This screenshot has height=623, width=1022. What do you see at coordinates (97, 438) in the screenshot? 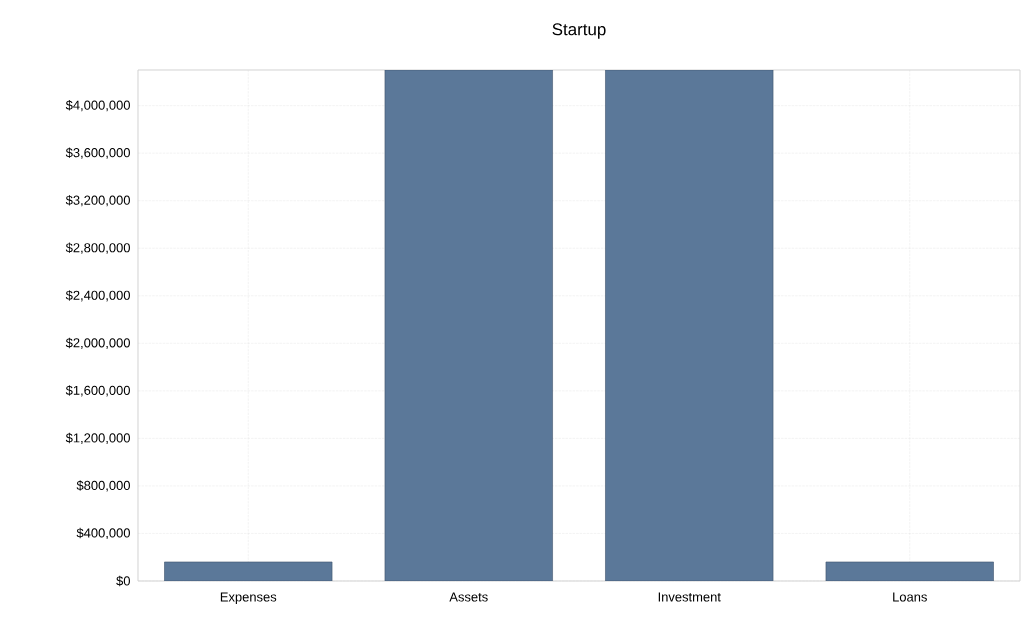
I see `y-tick-label: $1,200,000` at bounding box center [97, 438].